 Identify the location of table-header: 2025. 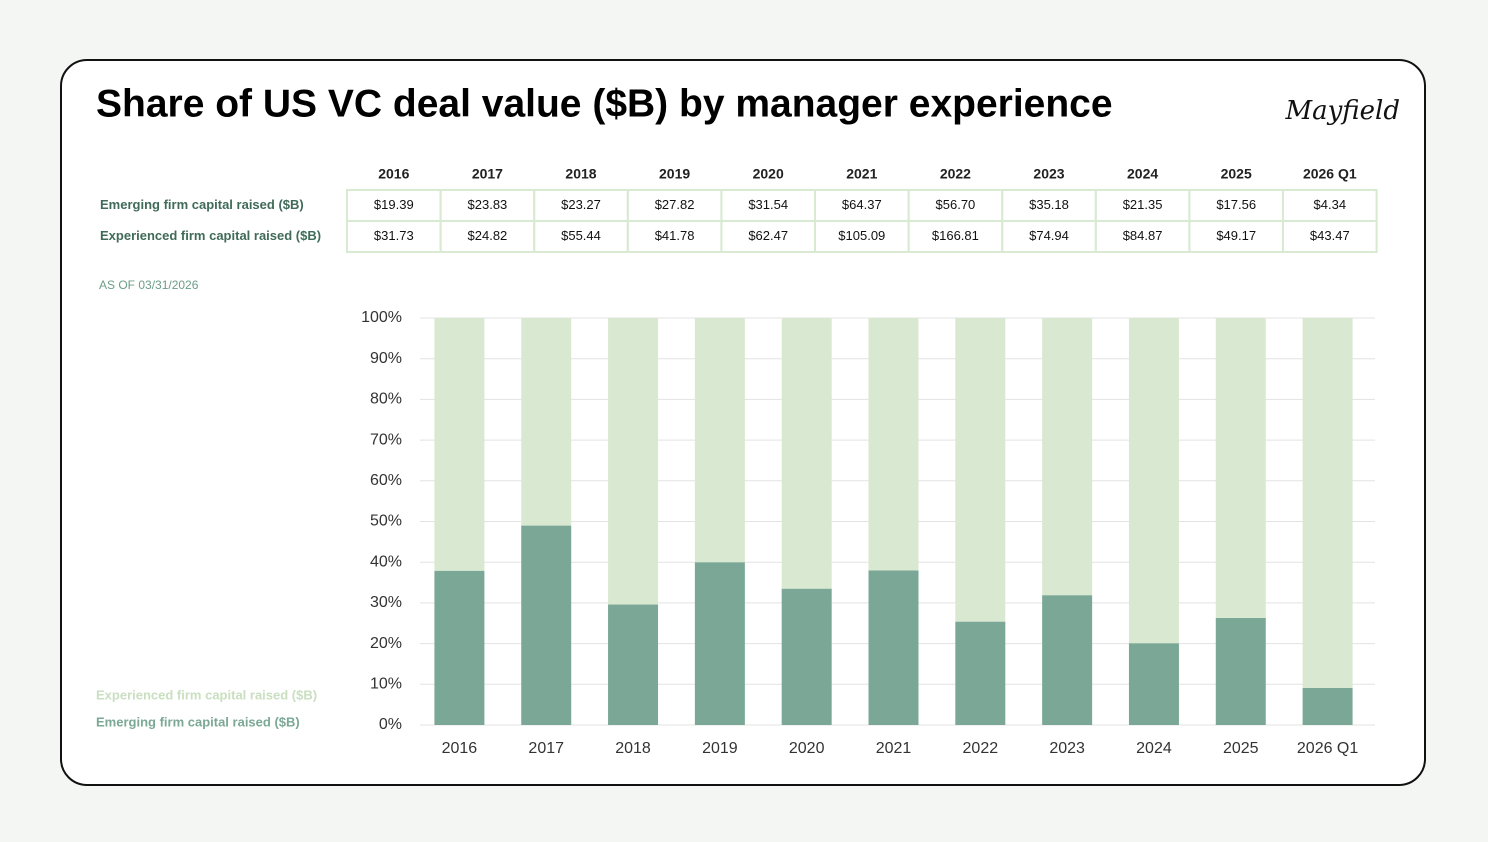
(1236, 174).